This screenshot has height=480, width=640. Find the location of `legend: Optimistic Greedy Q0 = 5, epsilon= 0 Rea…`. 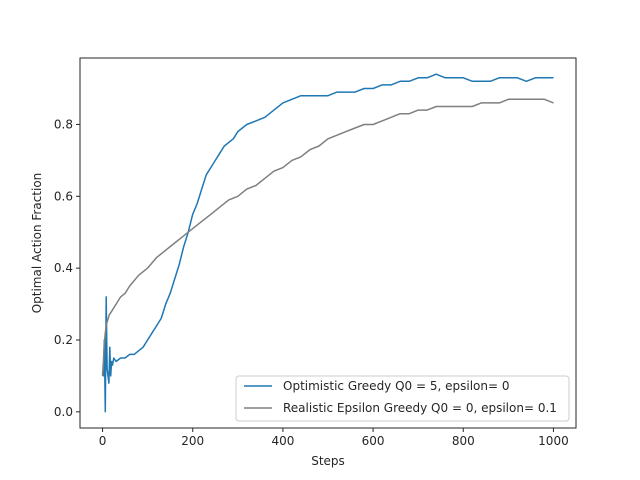

legend: Optimistic Greedy Q0 = 5, epsilon= 0 Rea… is located at coordinates (402, 398).